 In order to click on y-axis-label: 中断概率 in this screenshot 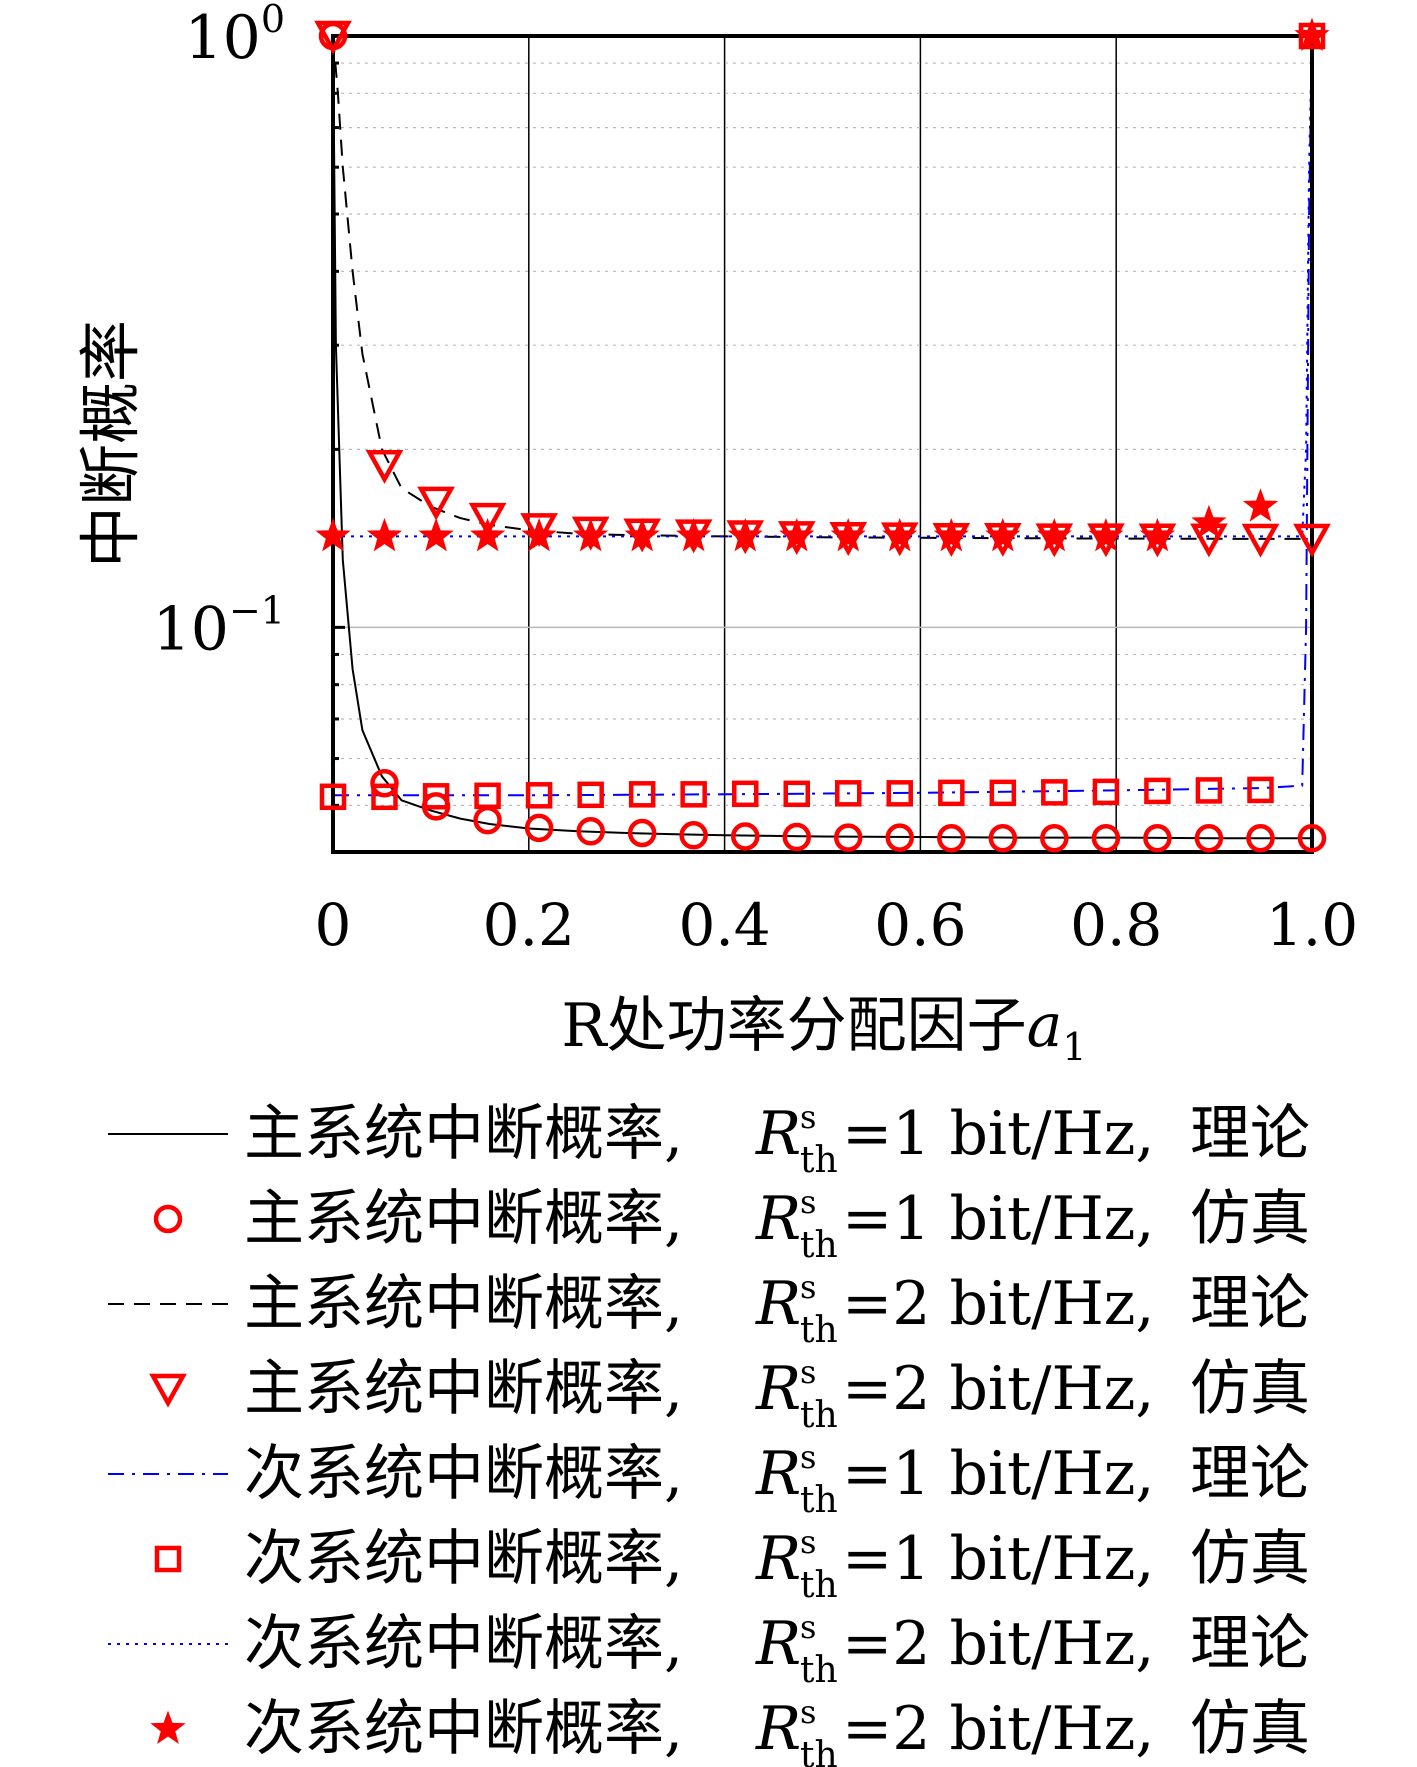, I will do `click(110, 444)`.